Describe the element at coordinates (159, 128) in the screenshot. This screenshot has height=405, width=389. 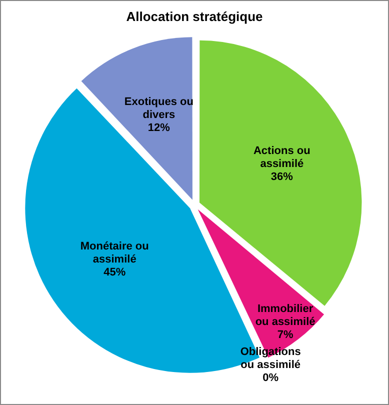
I see `data-label: 12%` at that location.